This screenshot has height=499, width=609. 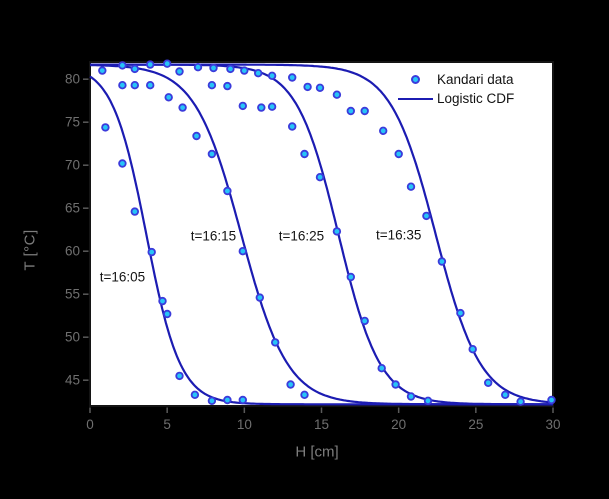 I want to click on y-tick-label: 60, so click(x=72, y=251).